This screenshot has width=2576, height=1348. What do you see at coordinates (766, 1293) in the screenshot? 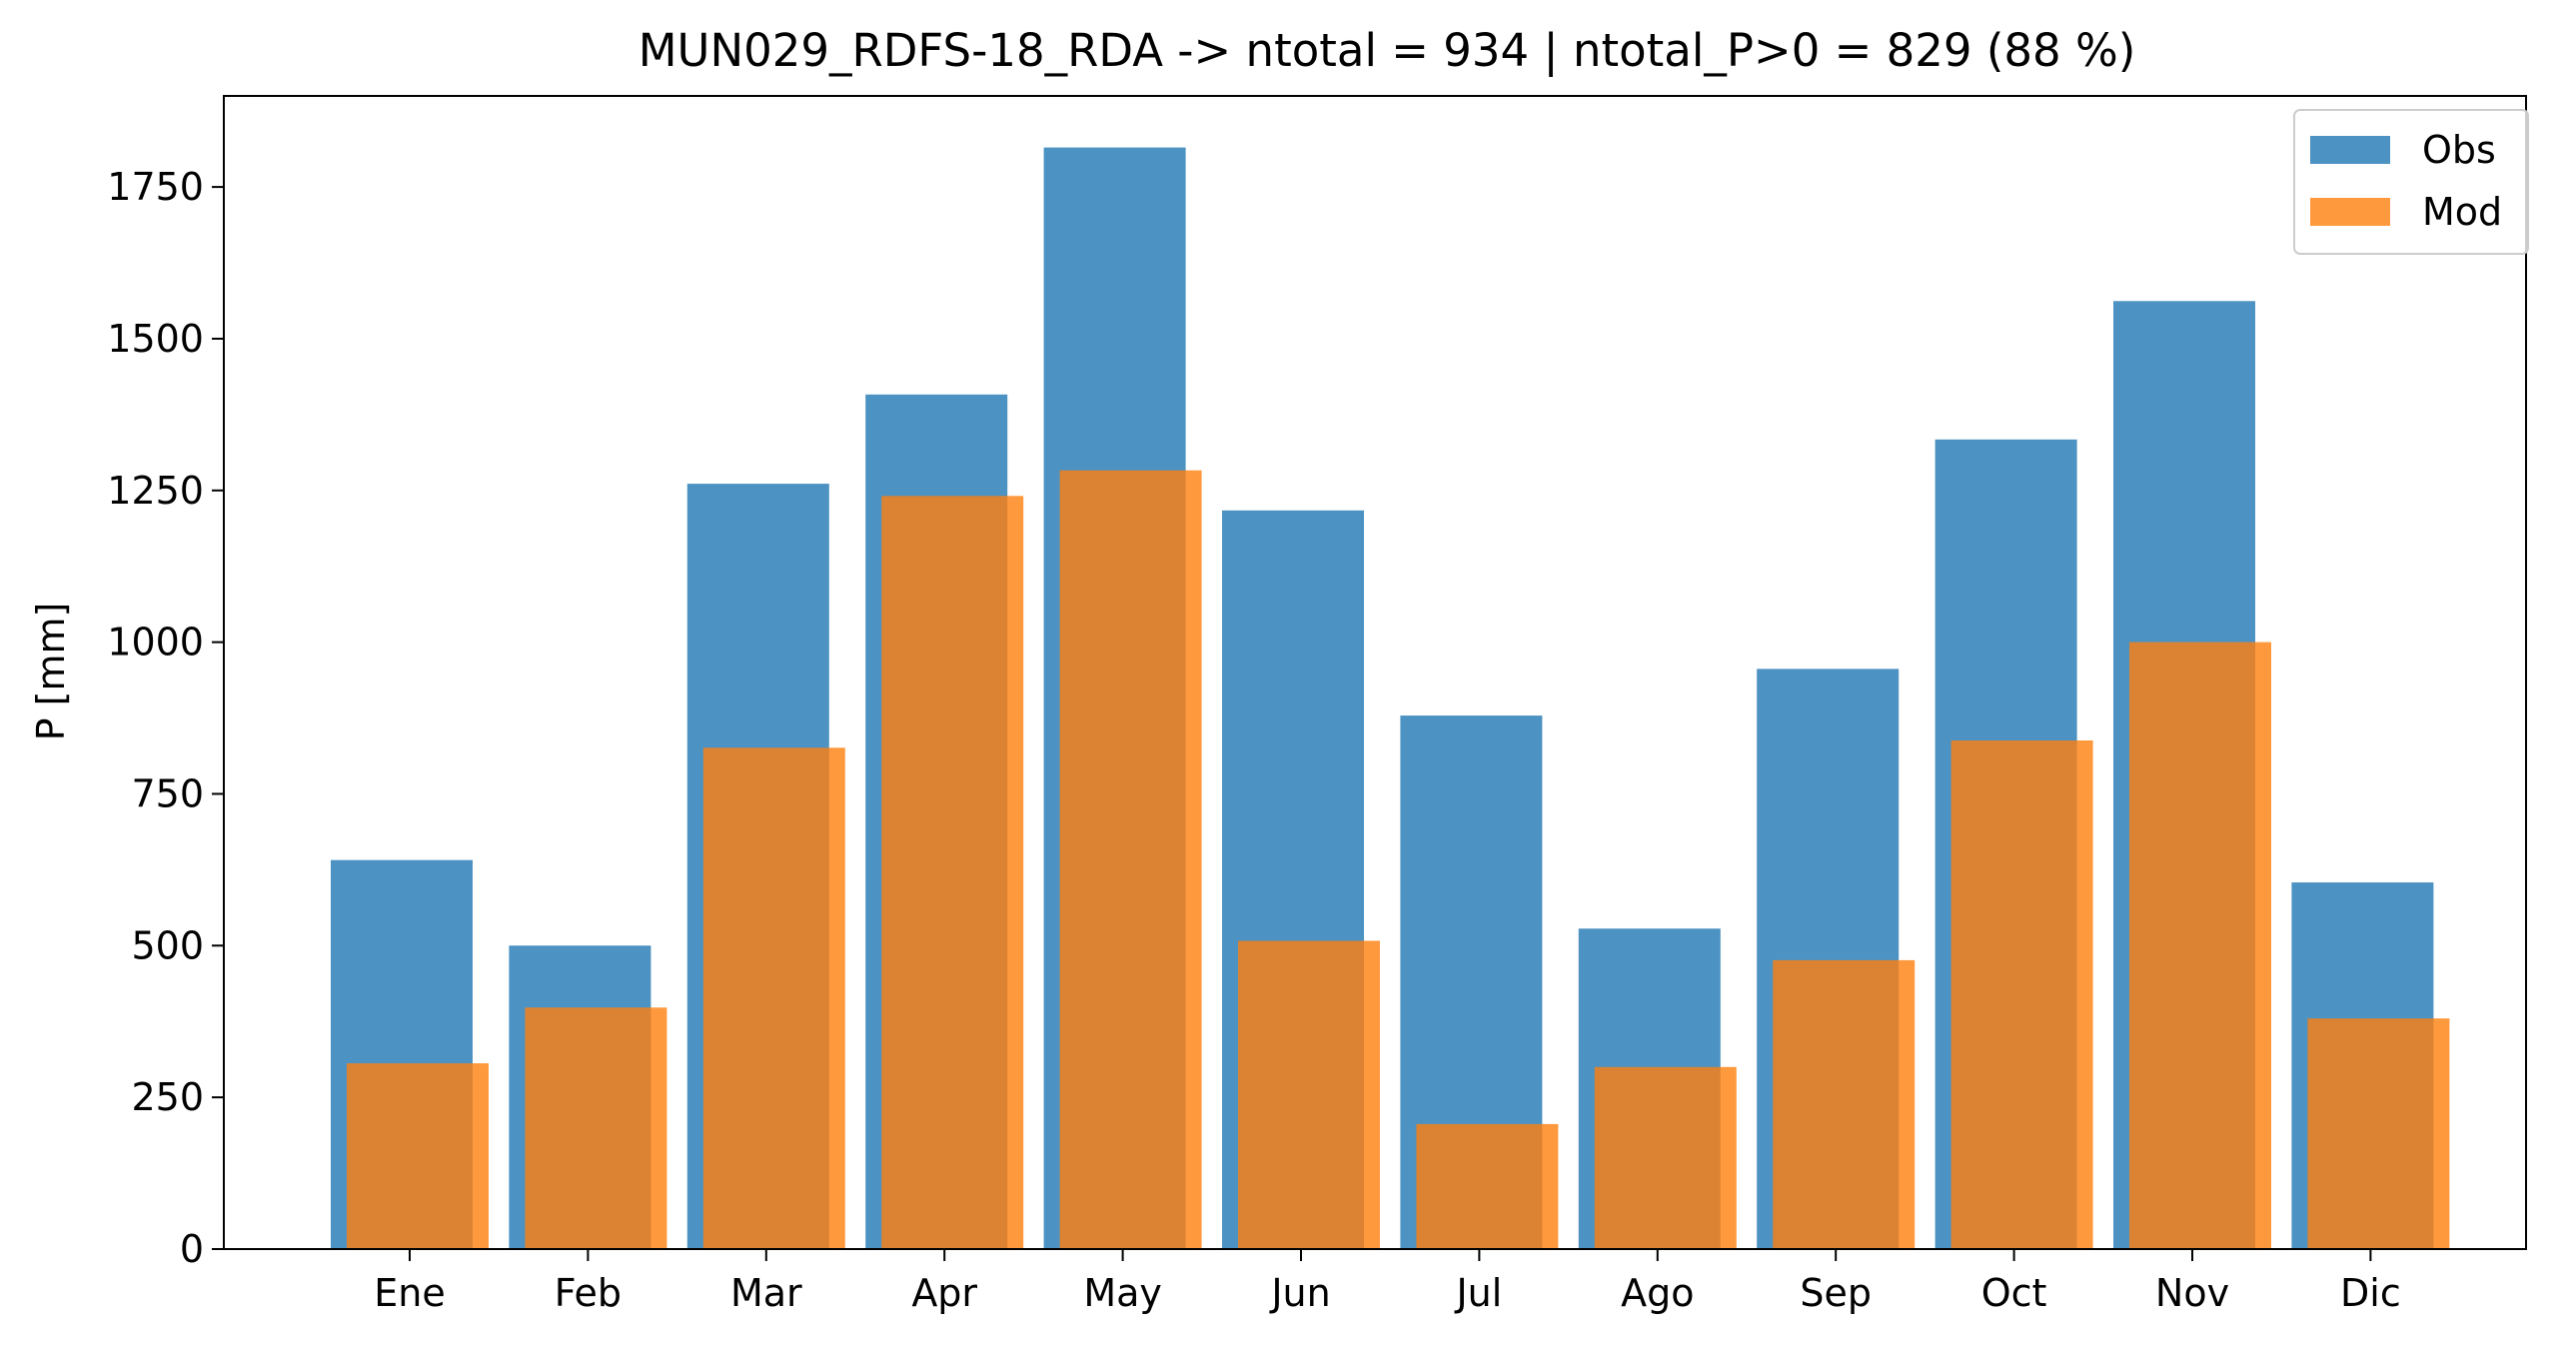
I see `x-tick-label-mar: Mar` at bounding box center [766, 1293].